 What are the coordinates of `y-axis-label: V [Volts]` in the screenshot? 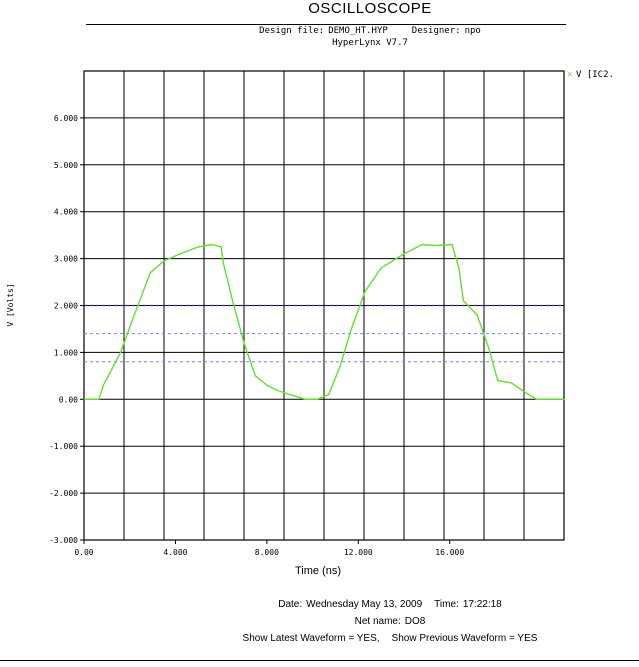 It's located at (10, 304).